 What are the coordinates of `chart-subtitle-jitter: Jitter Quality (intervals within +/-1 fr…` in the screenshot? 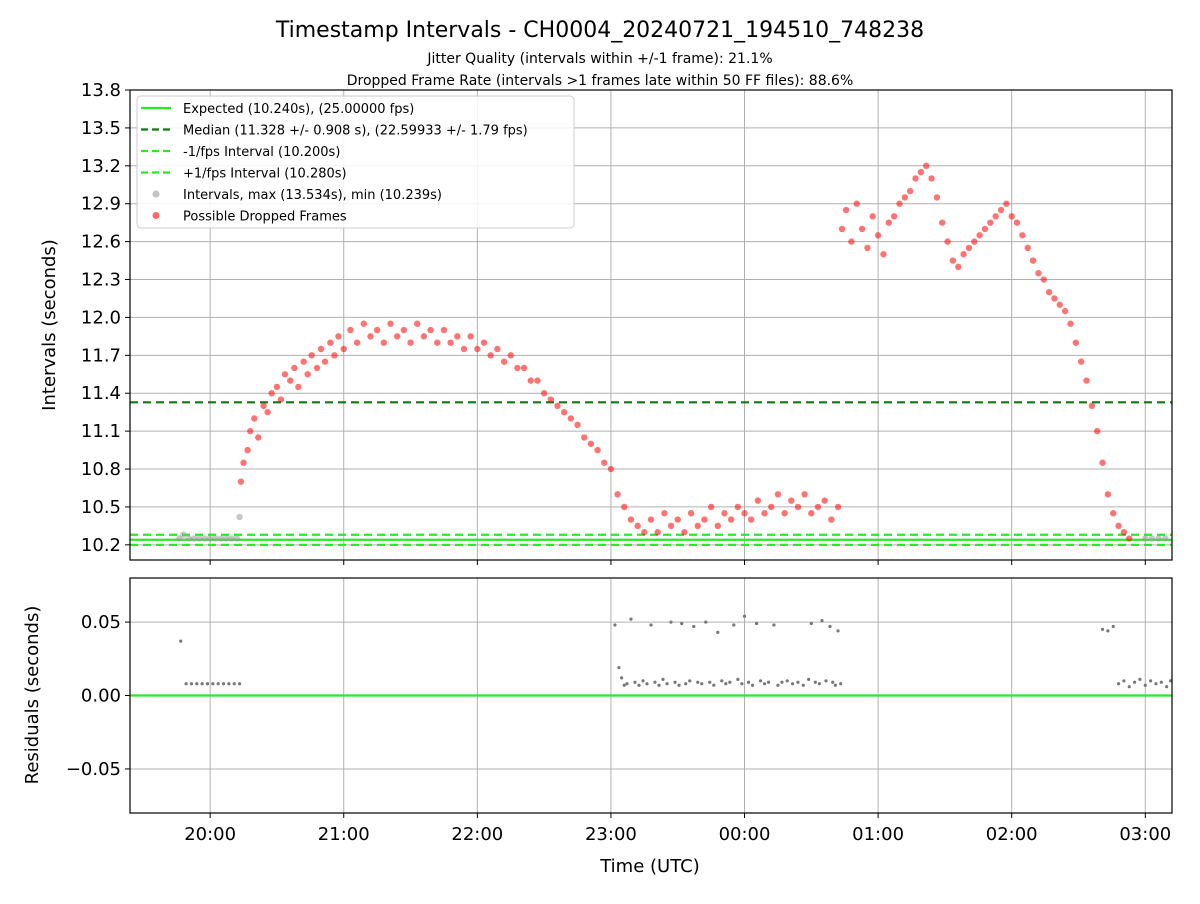 It's located at (599, 59).